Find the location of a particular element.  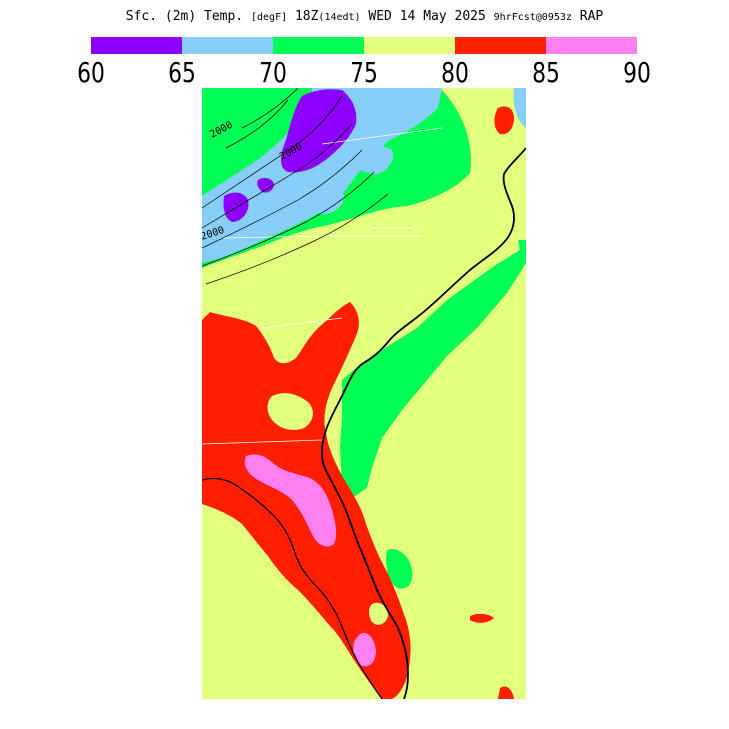

colorbar-tick-label: 75 is located at coordinates (364, 72).